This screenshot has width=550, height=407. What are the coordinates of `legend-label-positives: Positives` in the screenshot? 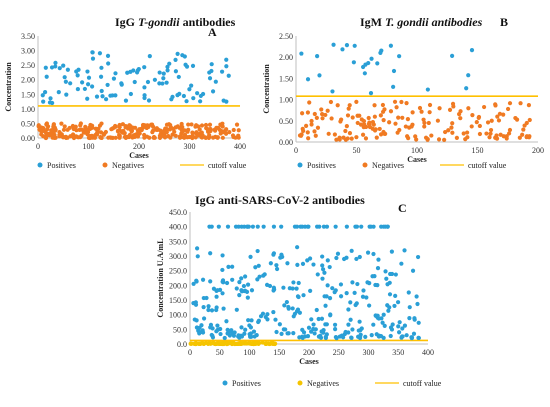 It's located at (246, 383).